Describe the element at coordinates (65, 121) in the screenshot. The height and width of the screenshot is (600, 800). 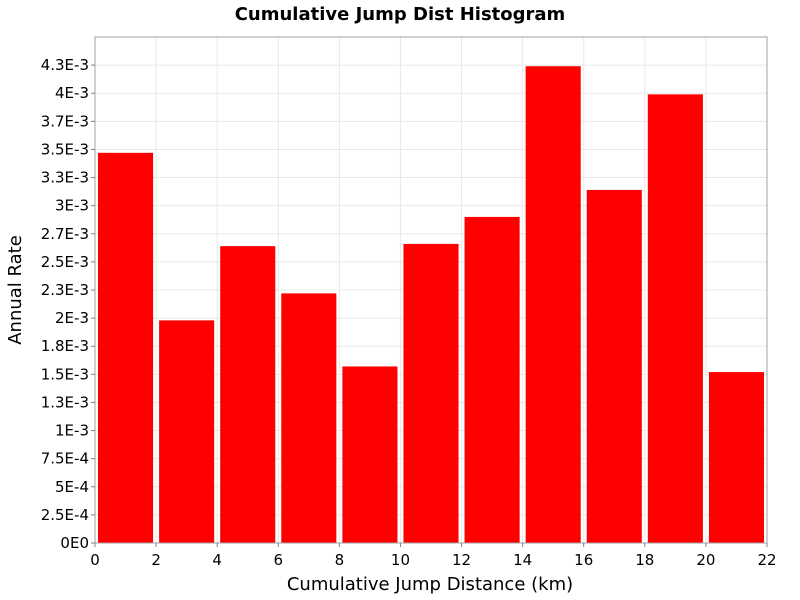
I see `y-tick-label: 3.7E-3` at that location.